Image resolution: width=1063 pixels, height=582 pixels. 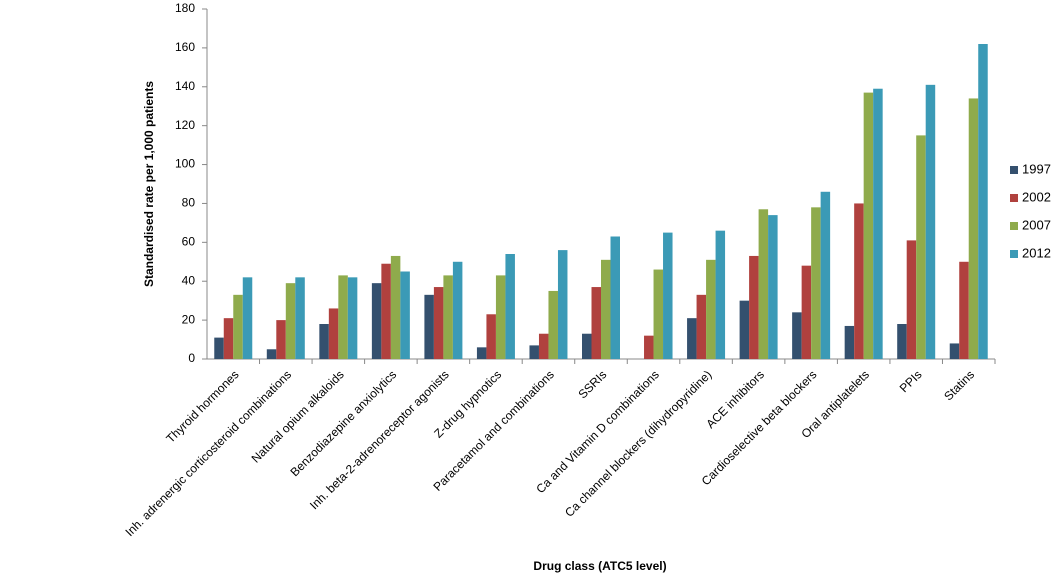 I want to click on legend-label: 2012, so click(x=1036, y=252).